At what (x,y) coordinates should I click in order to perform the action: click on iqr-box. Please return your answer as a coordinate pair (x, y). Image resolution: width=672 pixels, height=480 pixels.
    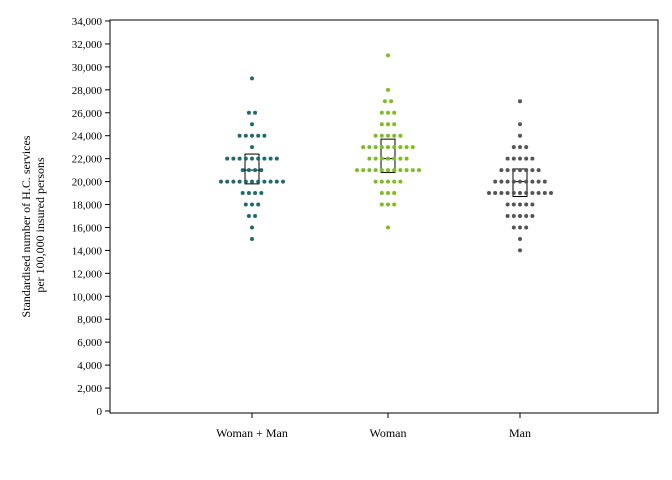
    Looking at the image, I should click on (388, 155).